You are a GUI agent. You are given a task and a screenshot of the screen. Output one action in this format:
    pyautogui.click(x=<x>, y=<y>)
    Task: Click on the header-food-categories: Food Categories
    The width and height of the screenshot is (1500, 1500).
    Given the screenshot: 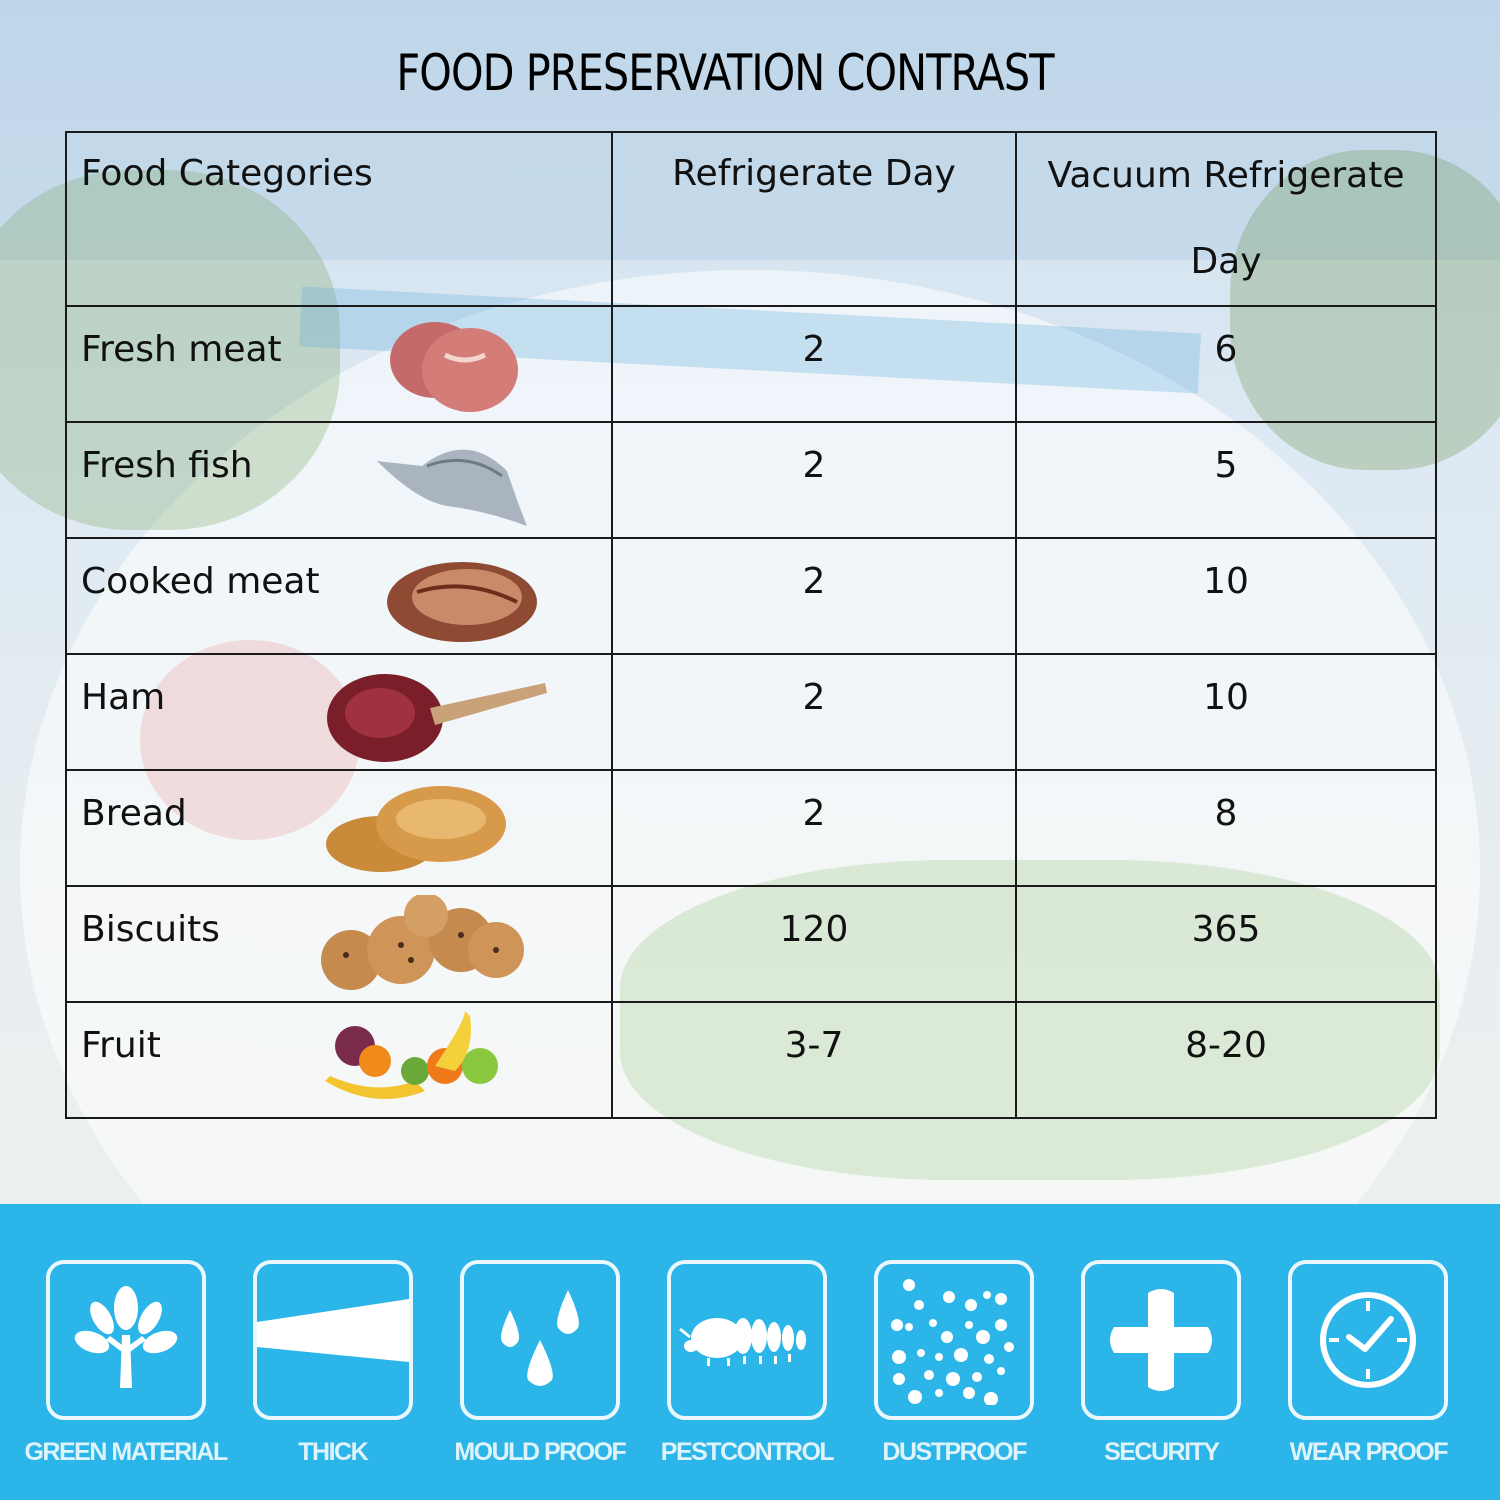 What is the action you would take?
    pyautogui.click(x=339, y=219)
    